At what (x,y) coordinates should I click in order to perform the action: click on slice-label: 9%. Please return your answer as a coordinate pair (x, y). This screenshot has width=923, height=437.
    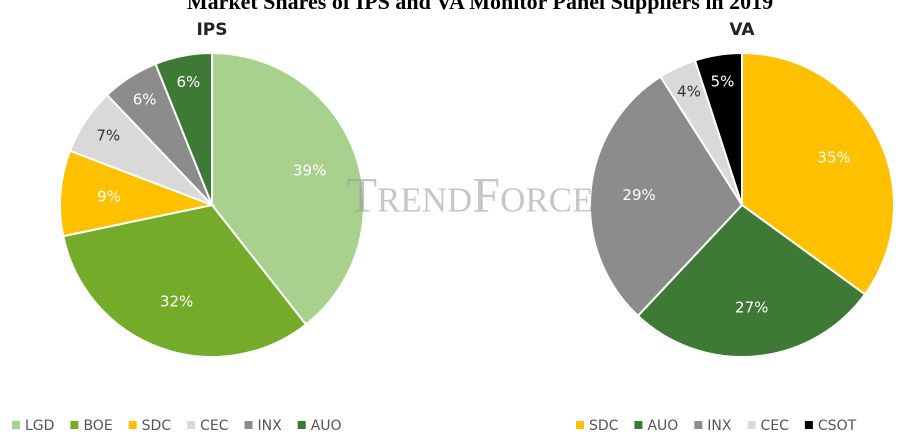
    Looking at the image, I should click on (109, 196).